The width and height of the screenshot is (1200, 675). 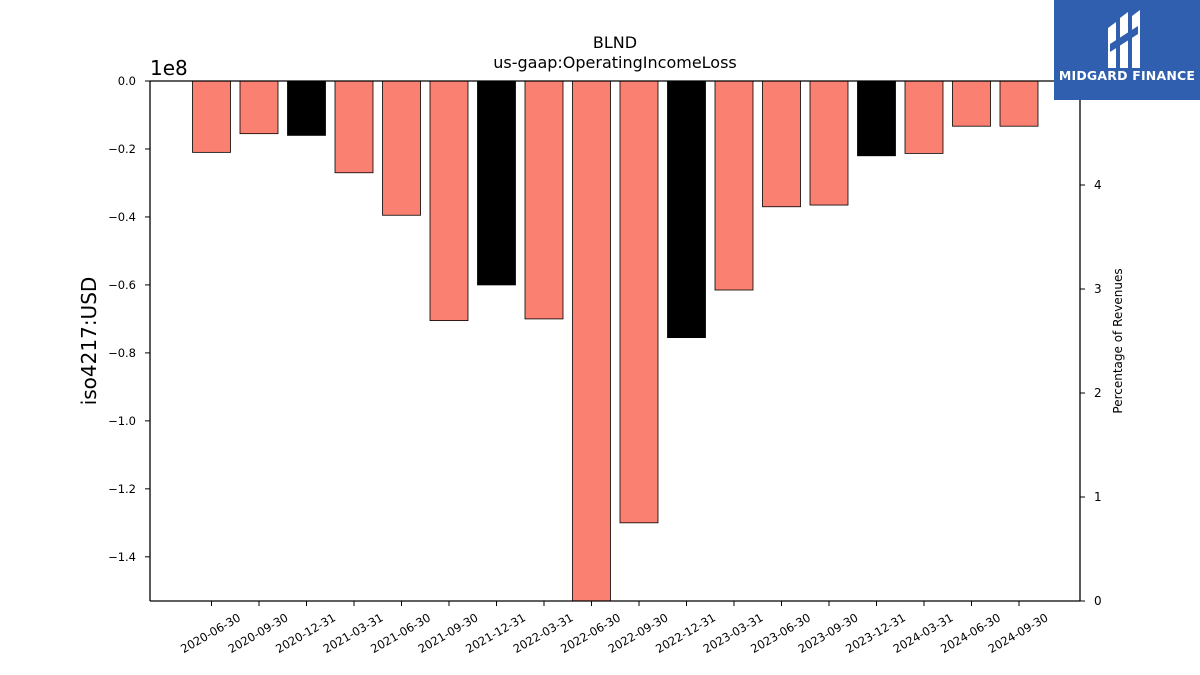 I want to click on y-tick-label: −0.6, so click(x=122, y=285).